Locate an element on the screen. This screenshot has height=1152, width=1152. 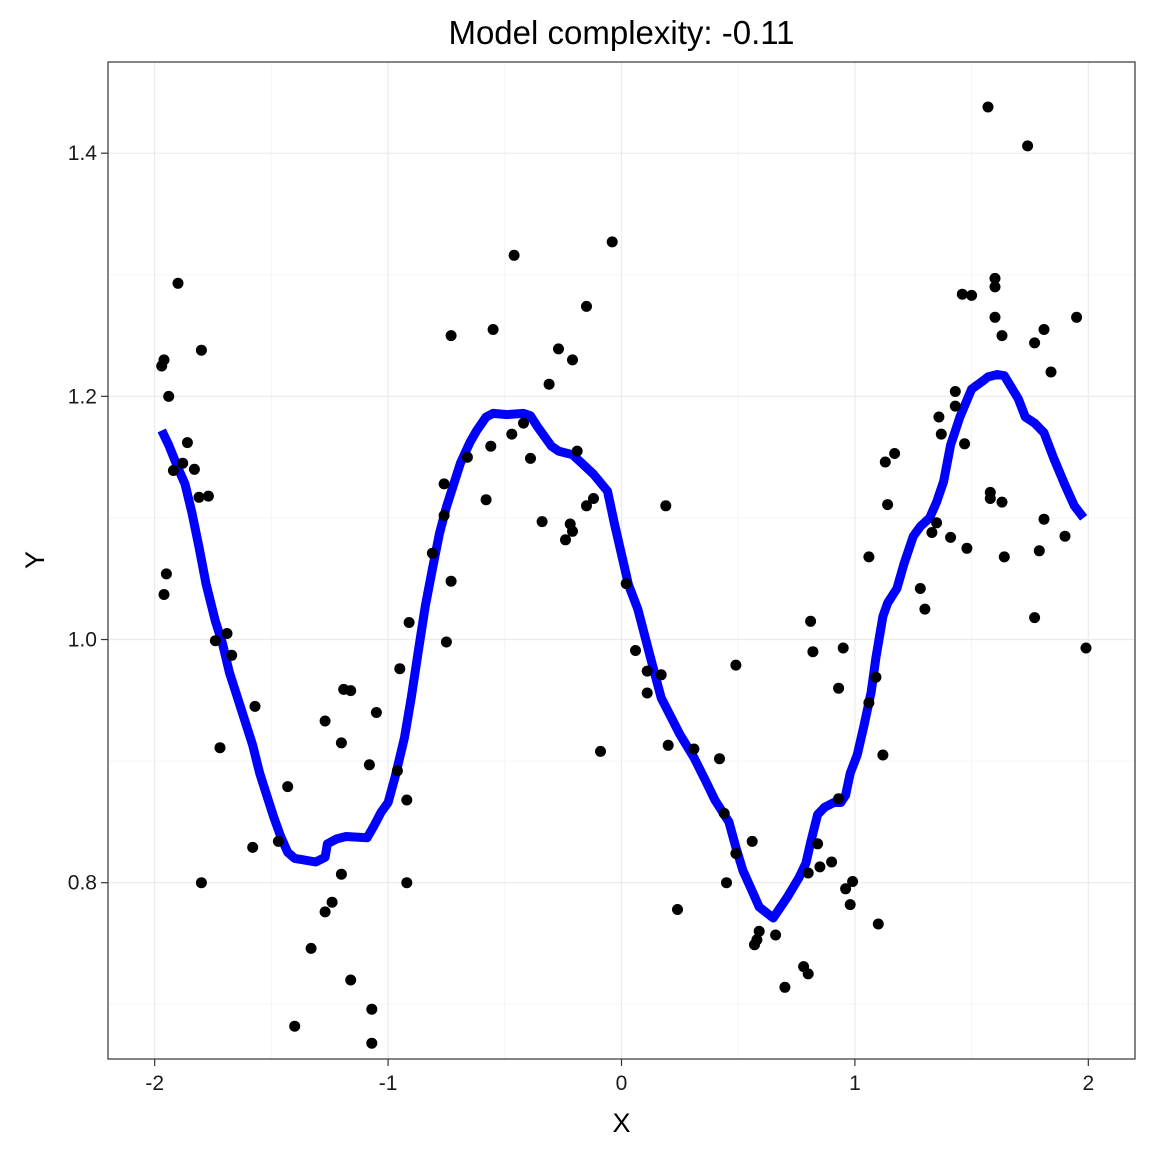
y-tick-label: 1.4 is located at coordinates (83, 153).